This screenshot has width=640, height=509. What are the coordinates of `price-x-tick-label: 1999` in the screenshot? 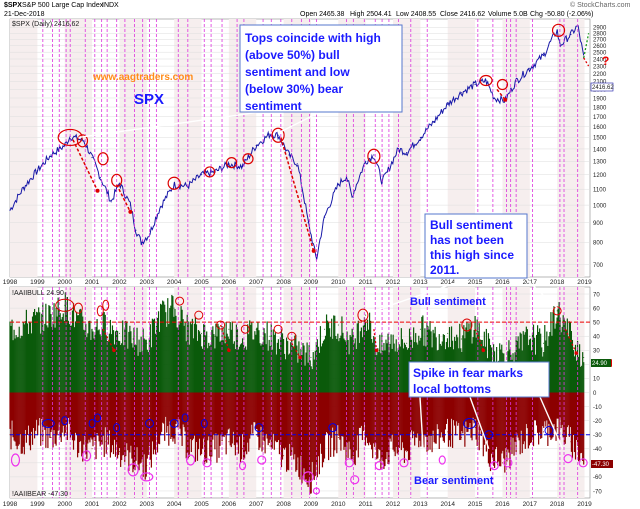 It's located at (37, 282).